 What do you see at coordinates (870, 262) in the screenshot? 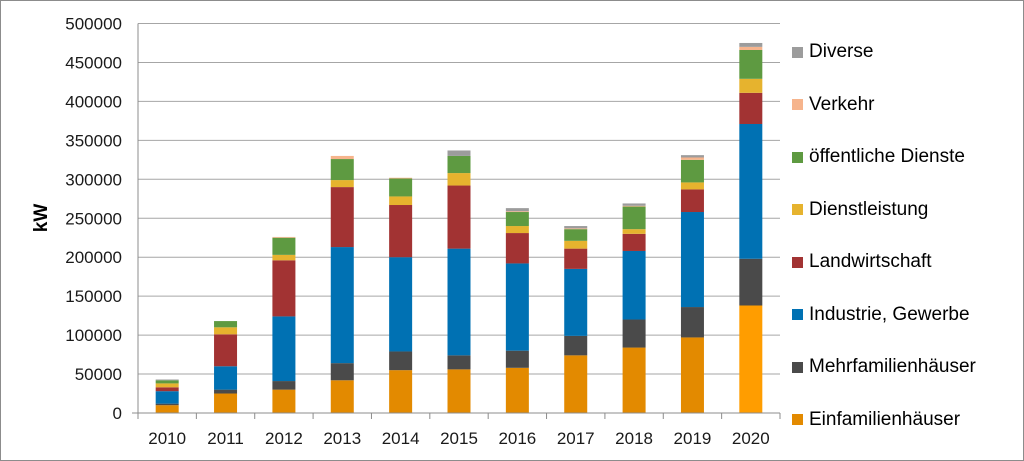
I see `legend-label: Landwirtschaft` at bounding box center [870, 262].